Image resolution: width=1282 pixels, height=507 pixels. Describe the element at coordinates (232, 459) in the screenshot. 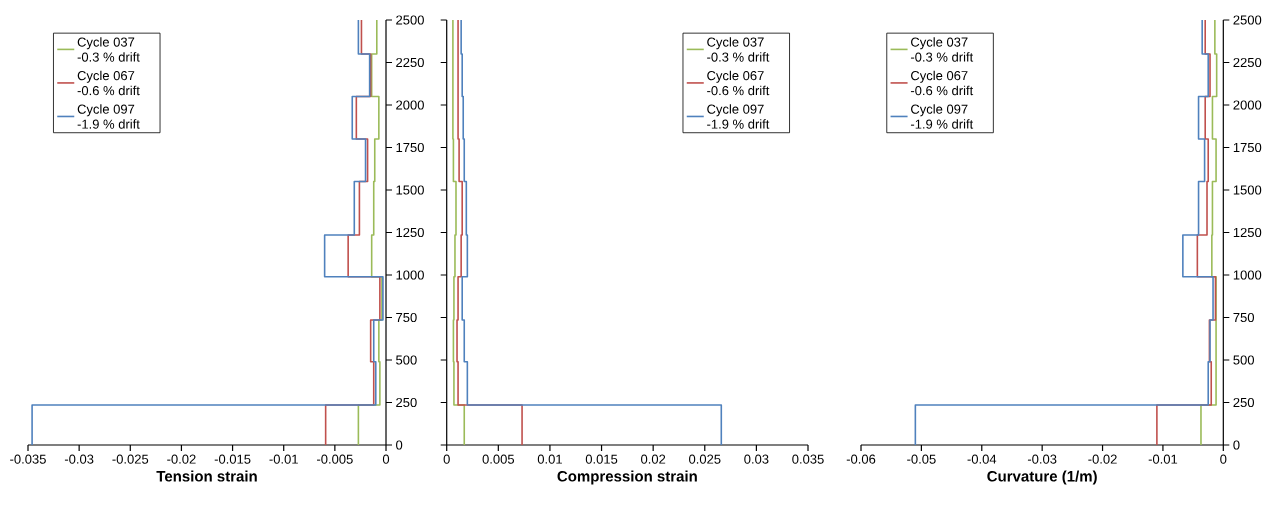

I see `x-tick-label: -0.015` at that location.